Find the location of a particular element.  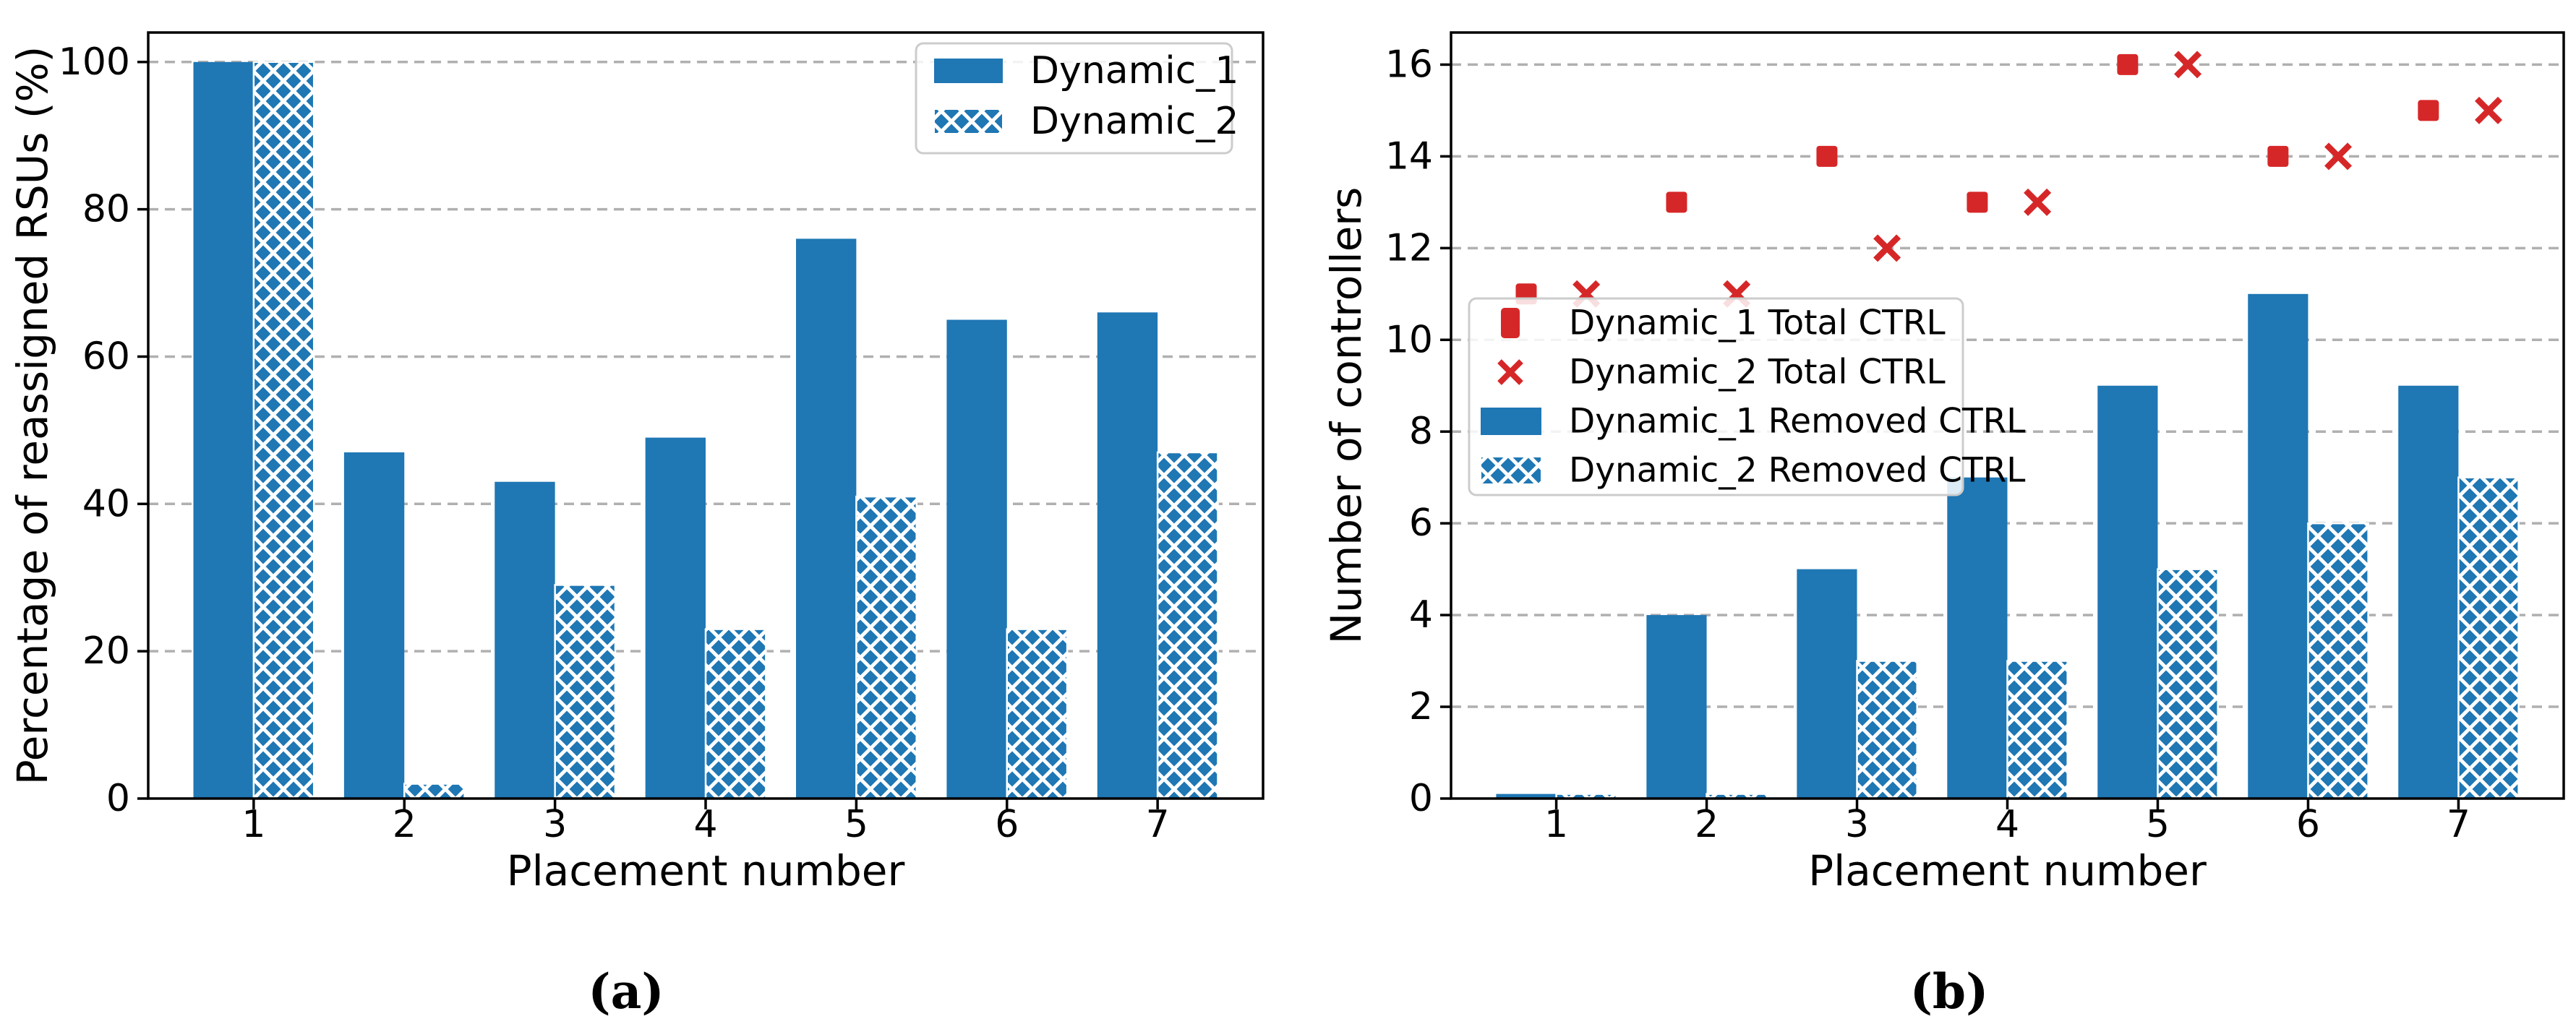

ytick-label-40: 40 is located at coordinates (106, 503).